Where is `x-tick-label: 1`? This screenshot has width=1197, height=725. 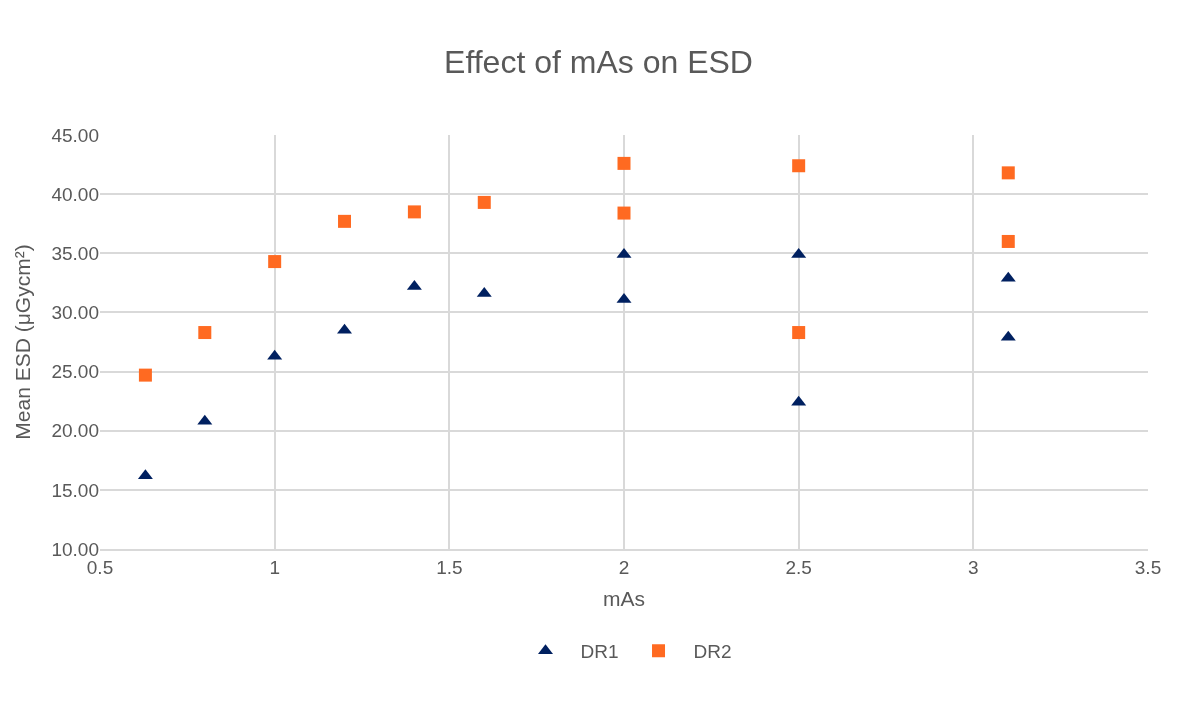 x-tick-label: 1 is located at coordinates (274, 567).